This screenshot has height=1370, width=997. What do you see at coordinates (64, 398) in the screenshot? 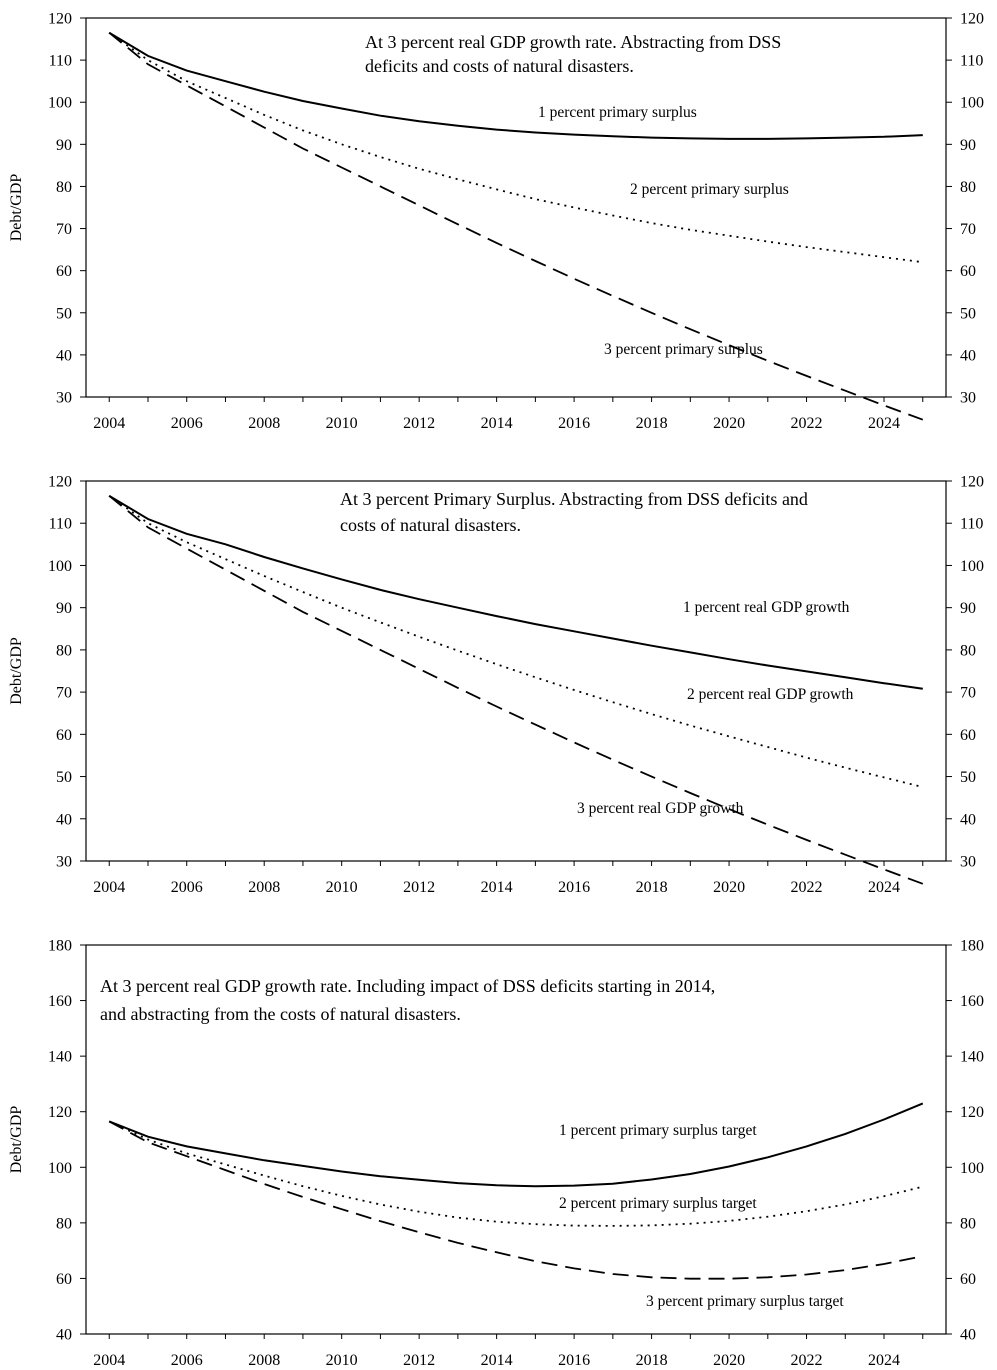
I see `y-tick-label-left: 30` at bounding box center [64, 398].